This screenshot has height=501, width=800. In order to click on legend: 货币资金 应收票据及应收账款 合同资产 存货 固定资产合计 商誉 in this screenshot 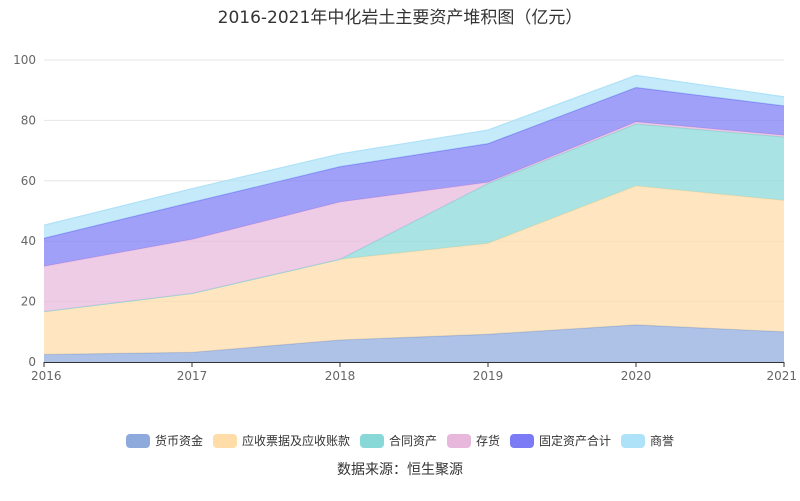, I will do `click(400, 440)`.